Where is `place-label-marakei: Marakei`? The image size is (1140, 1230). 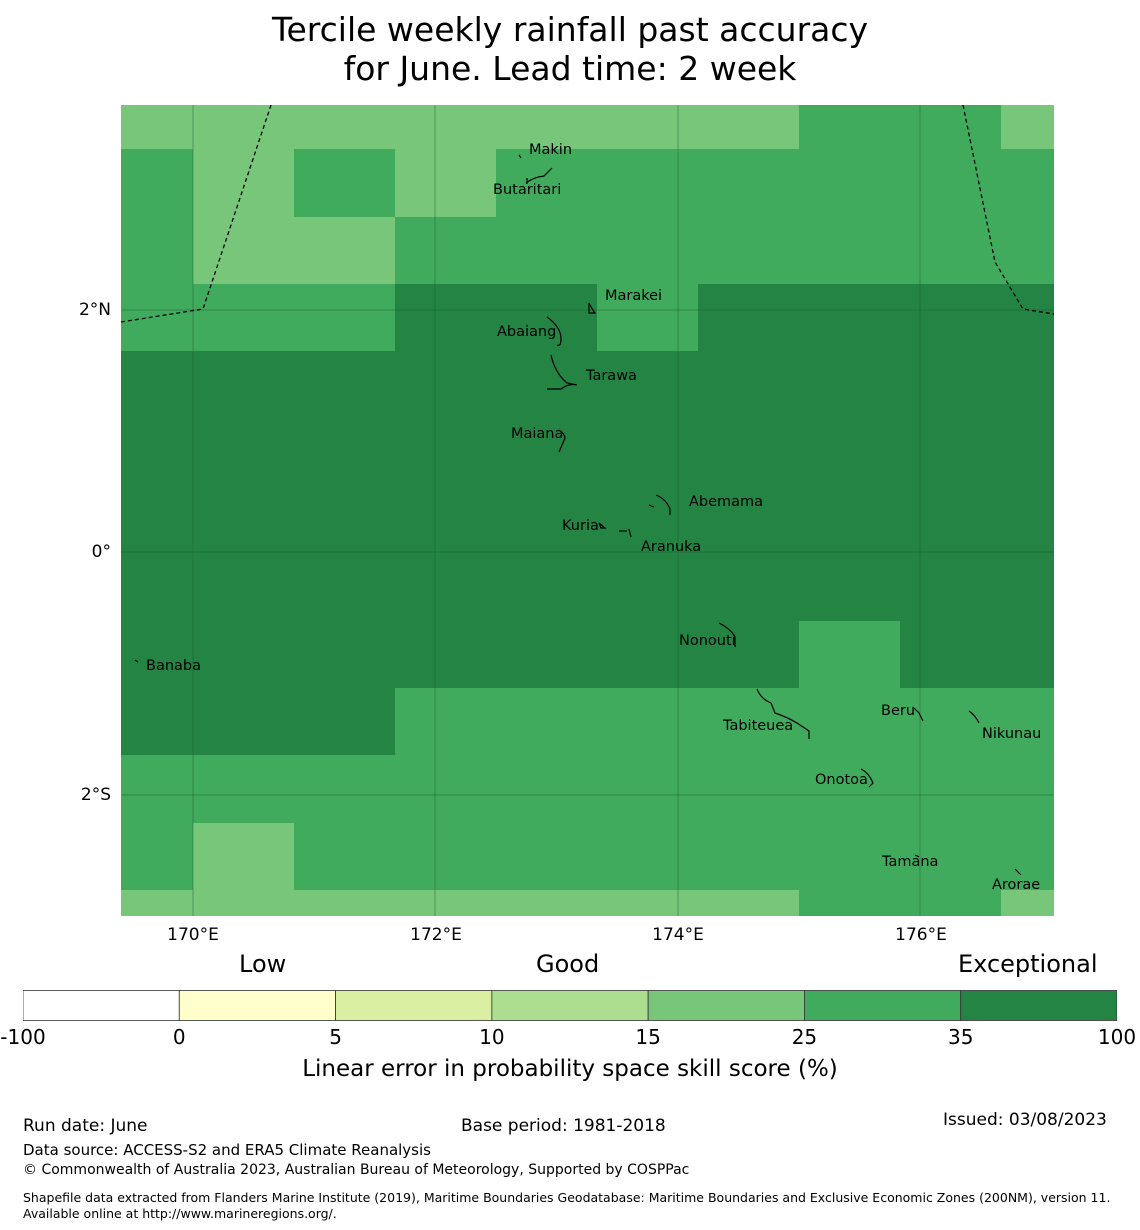 place-label-marakei: Marakei is located at coordinates (633, 296).